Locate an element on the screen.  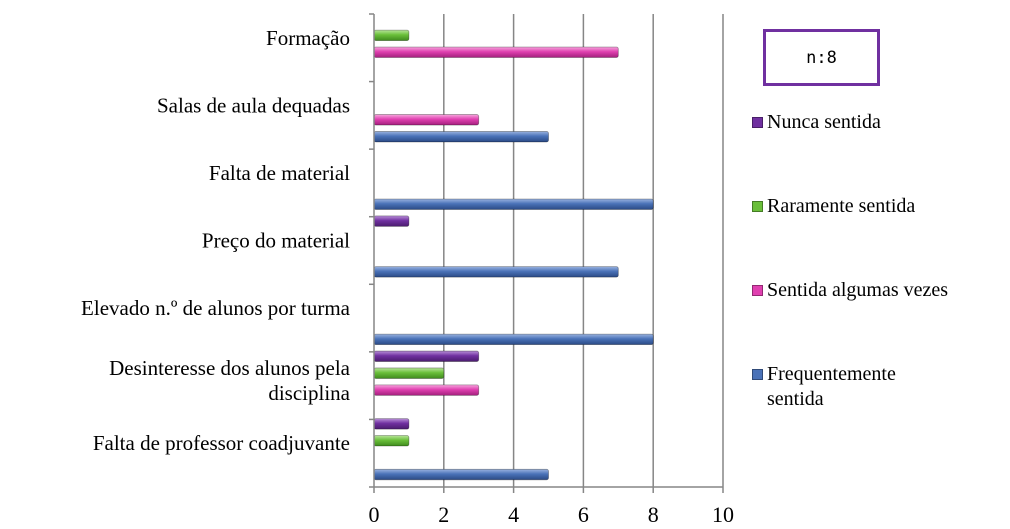
category-label: Falta de material is located at coordinates (279, 173).